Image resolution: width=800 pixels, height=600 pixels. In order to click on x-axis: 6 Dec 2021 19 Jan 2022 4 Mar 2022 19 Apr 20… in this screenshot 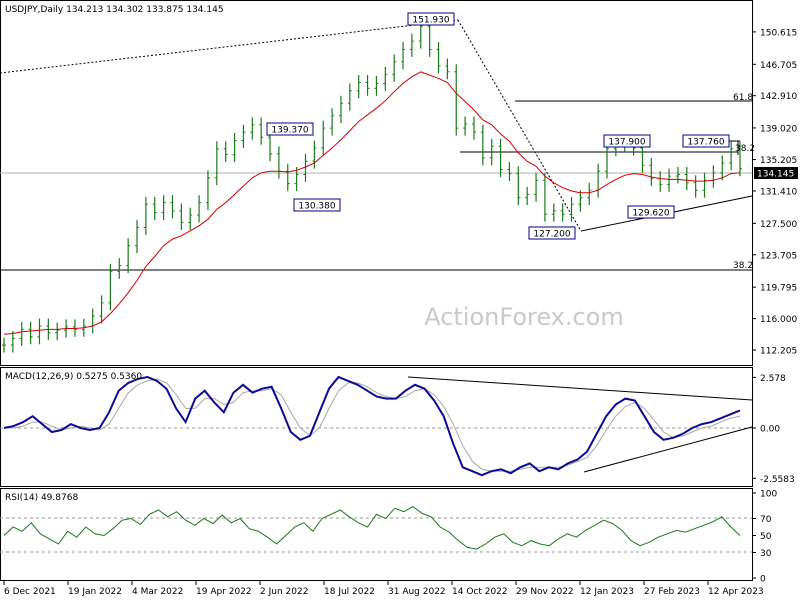, I will do `click(383, 589)`.